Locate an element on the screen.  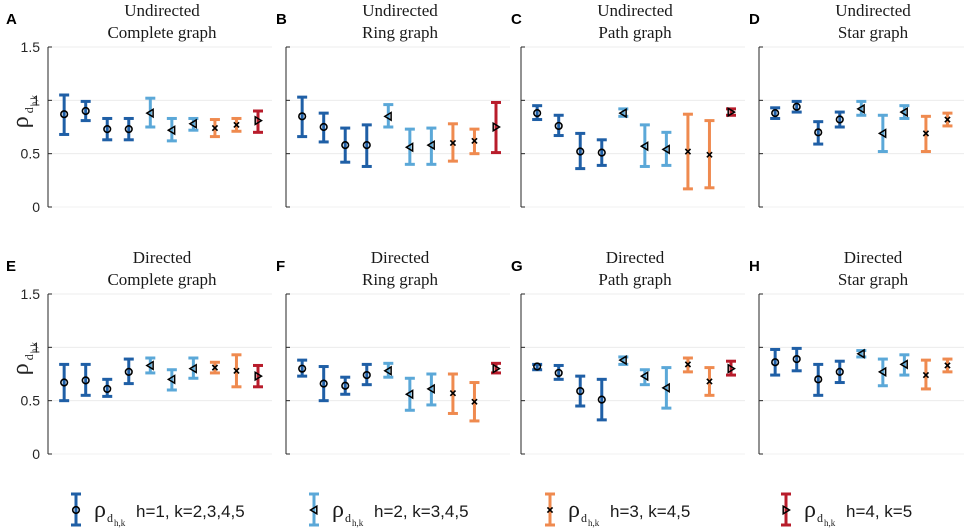
panel-c: Undirected Path graph C is located at coordinates (628, 104).